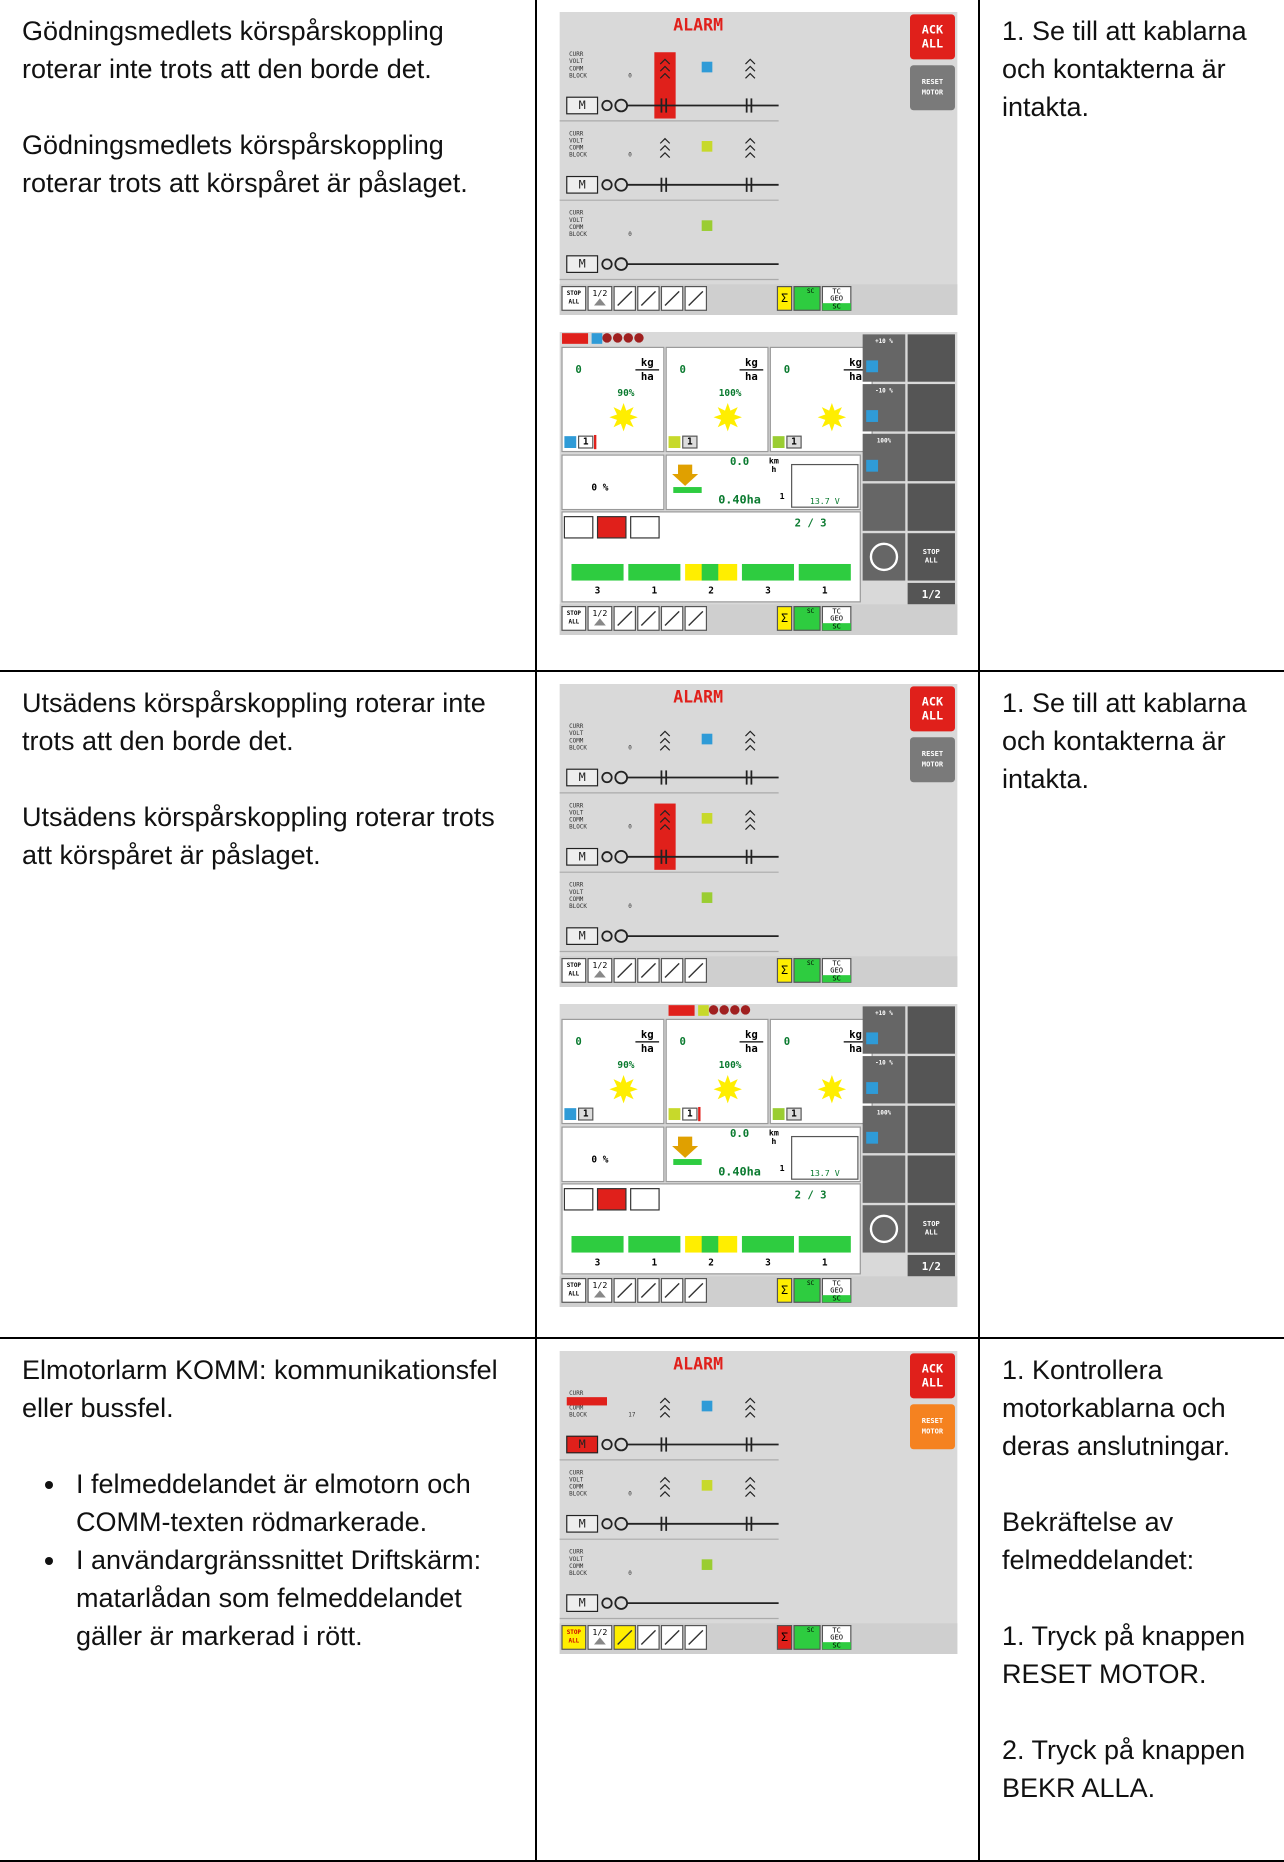 Image resolution: width=1284 pixels, height=1862 pixels. Describe the element at coordinates (825, 591) in the screenshot. I see `lane-label: 1` at that location.